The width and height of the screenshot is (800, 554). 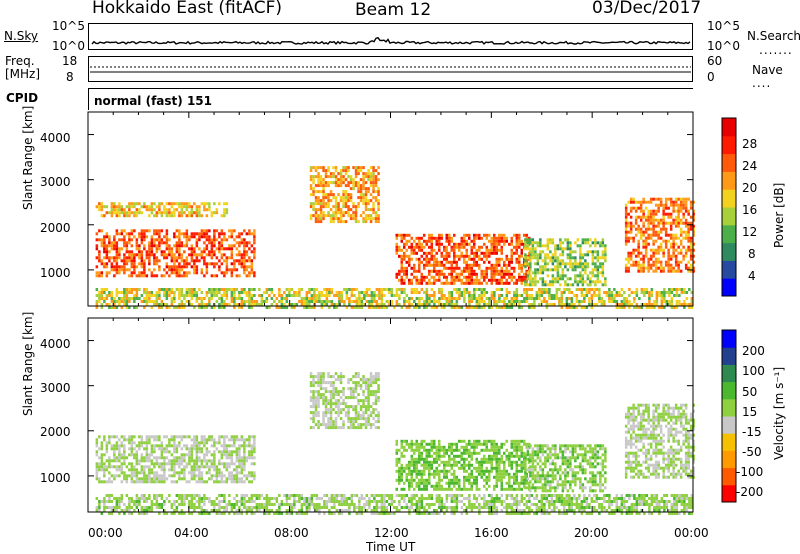 I want to click on xlabel: Time UT, so click(x=391, y=547).